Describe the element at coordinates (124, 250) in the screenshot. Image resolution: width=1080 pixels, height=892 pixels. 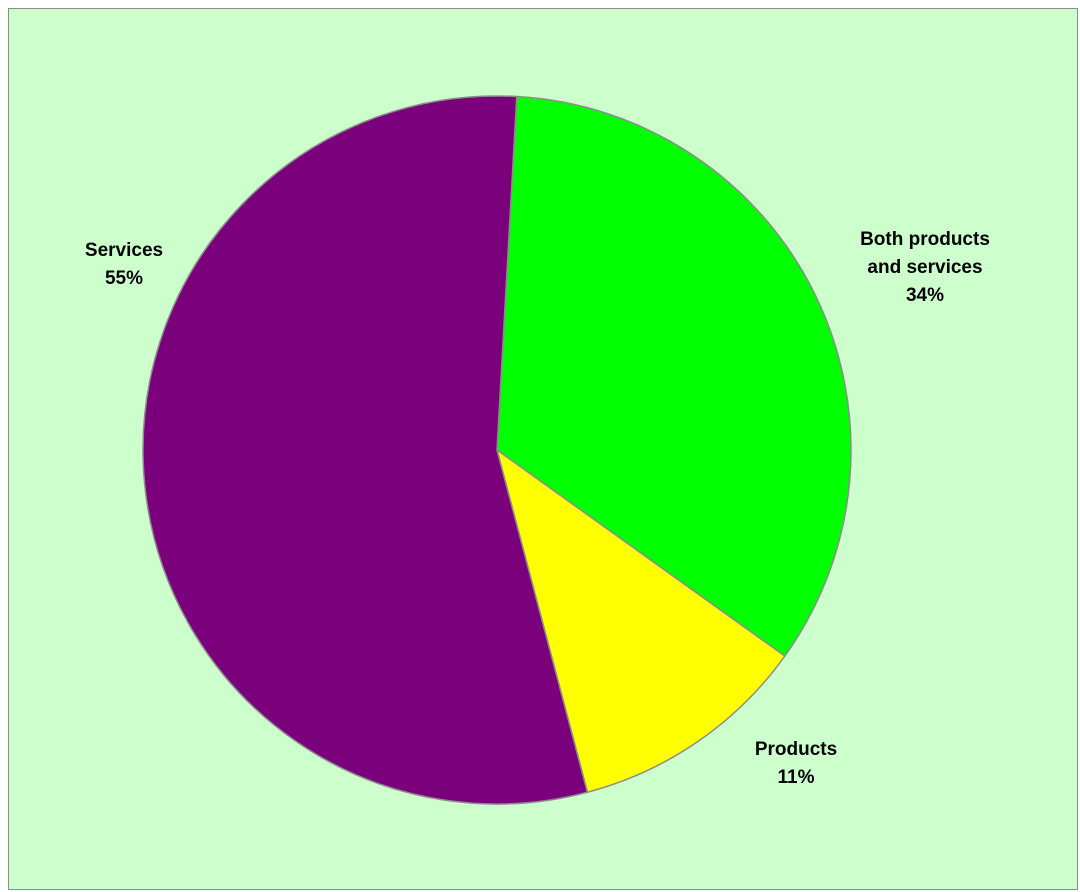
I see `slice-name-label: Services` at that location.